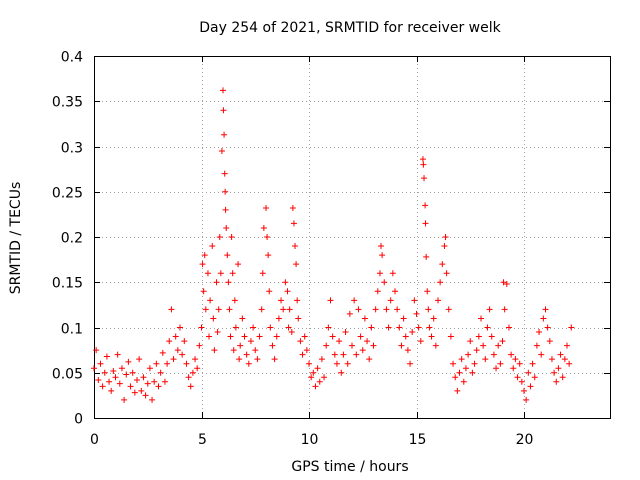 The height and width of the screenshot is (480, 640). I want to click on y-tick-label: 0.35, so click(67, 103).